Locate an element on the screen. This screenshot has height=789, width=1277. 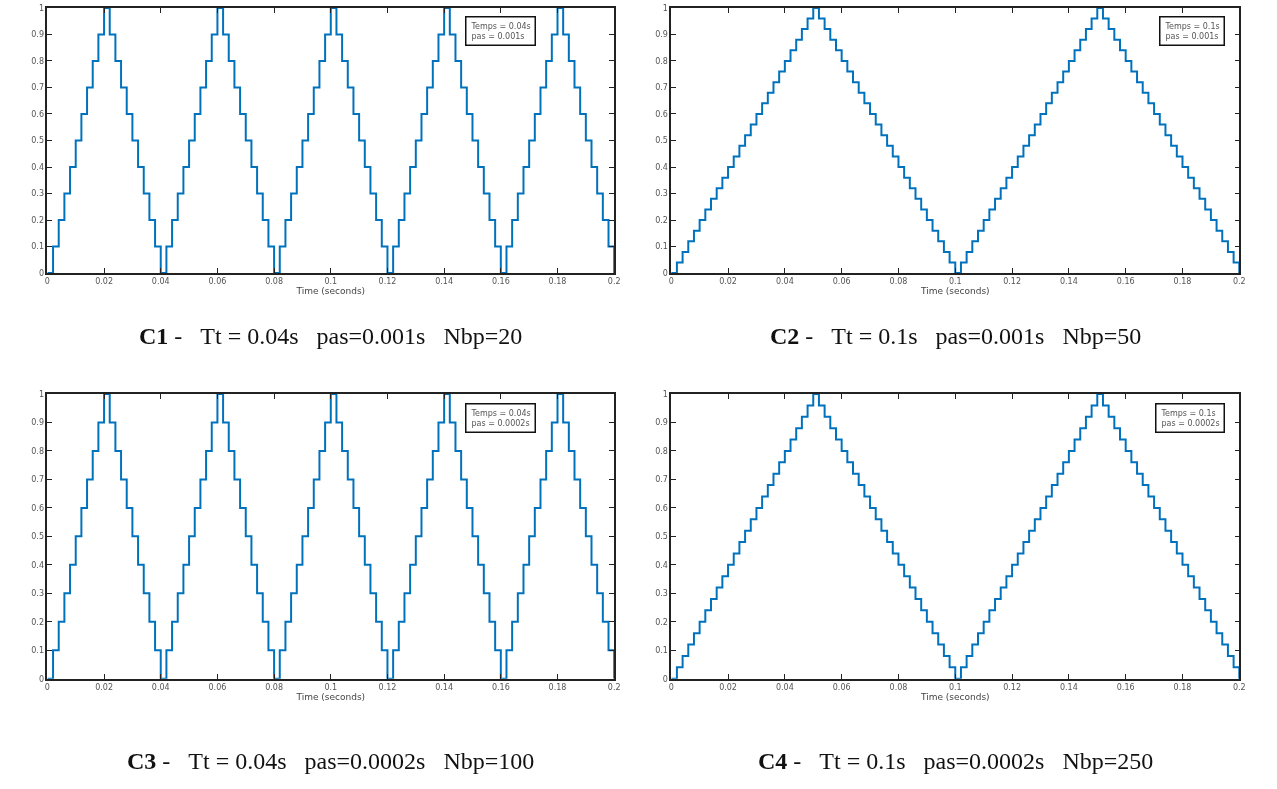
annotation: Temps = 0.1s pas = 0.001s is located at coordinates (1192, 31).